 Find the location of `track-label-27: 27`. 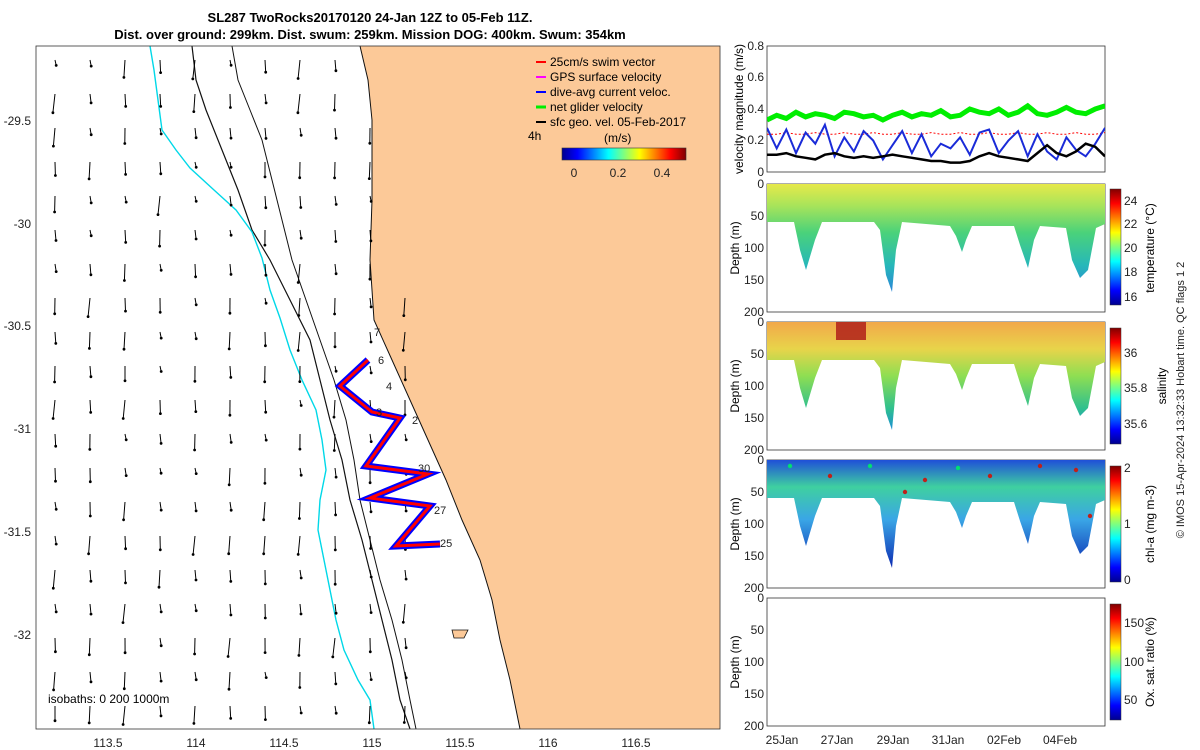

track-label-27: 27 is located at coordinates (440, 511).